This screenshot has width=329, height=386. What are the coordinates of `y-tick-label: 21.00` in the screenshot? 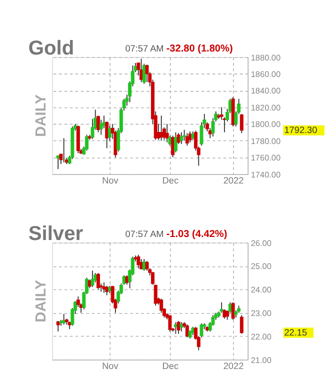 It's located at (261, 360).